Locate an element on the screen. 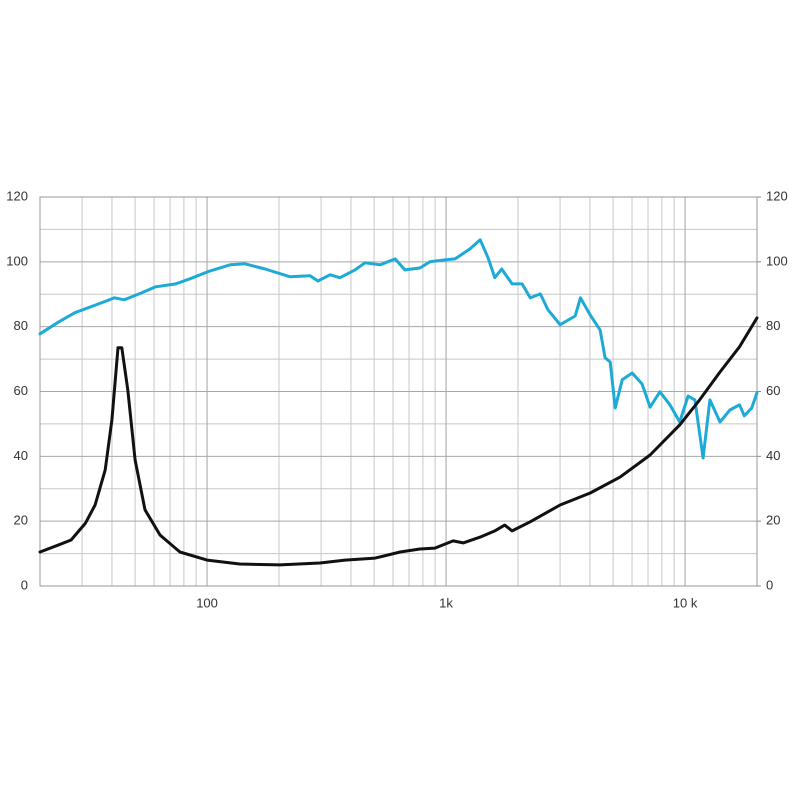  y2-tick-label: 100 is located at coordinates (777, 260).